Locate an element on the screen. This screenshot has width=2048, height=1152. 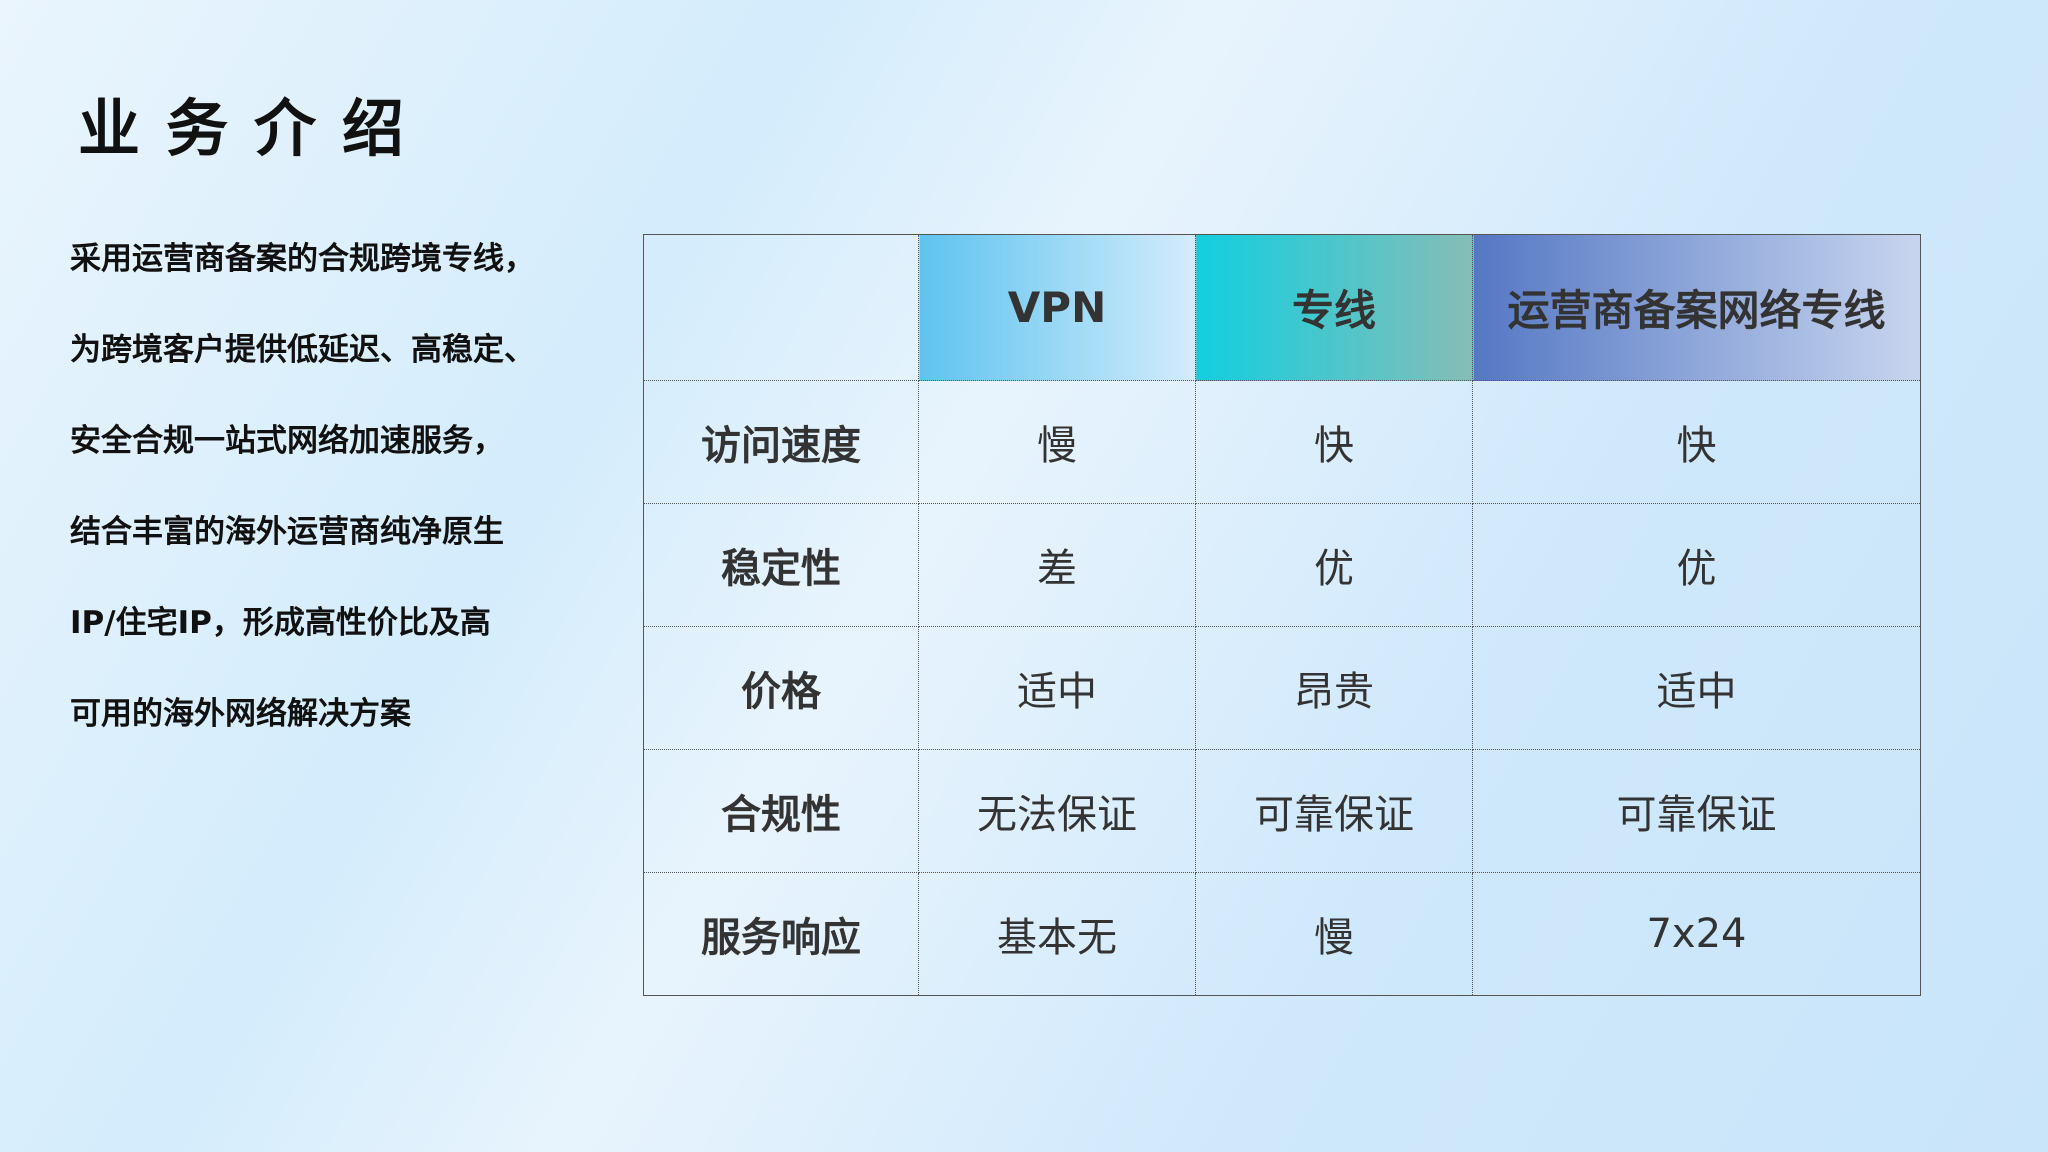
header-vpn: VPN is located at coordinates (1057, 307).